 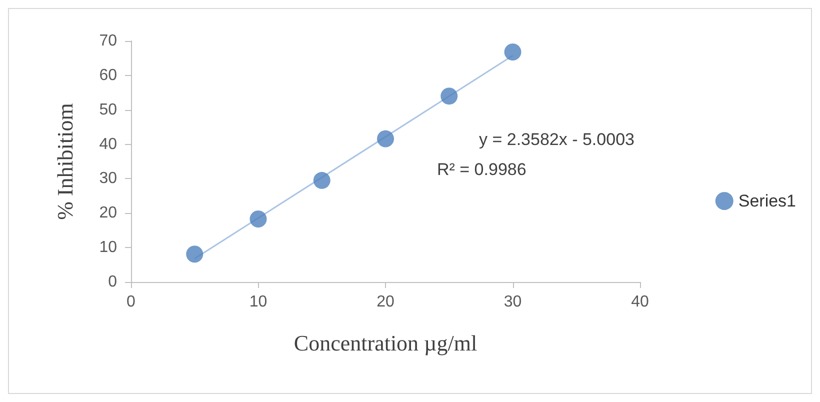 I want to click on legend-label: Series1, so click(x=767, y=201).